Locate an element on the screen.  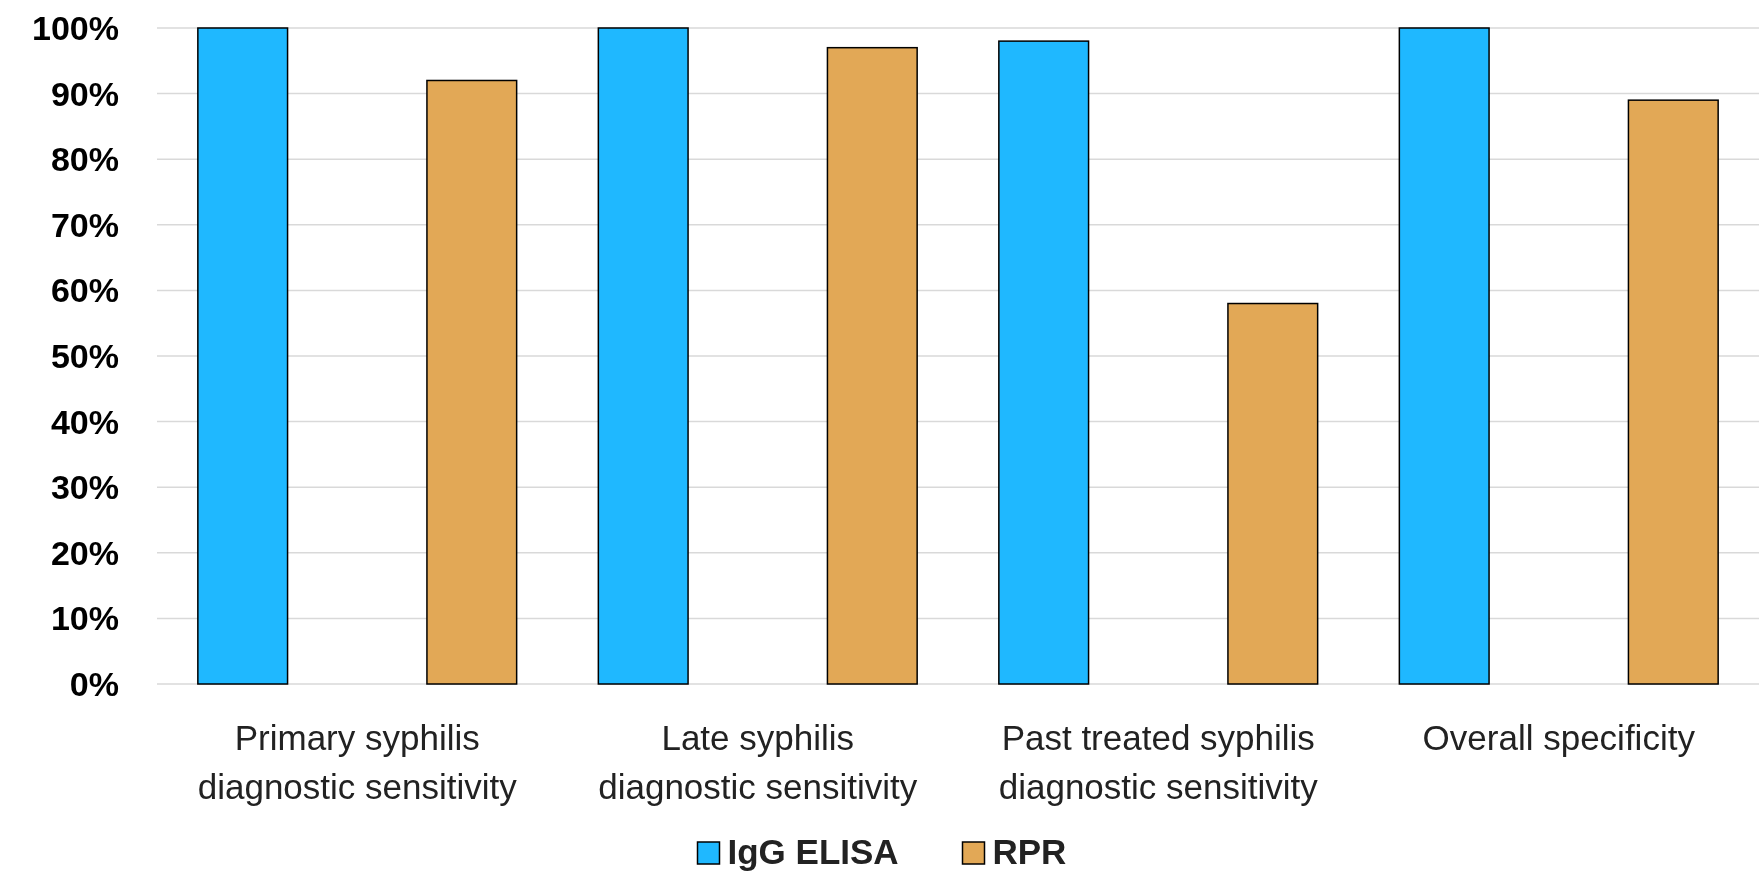
y-tick-label: 30% is located at coordinates (84, 487).